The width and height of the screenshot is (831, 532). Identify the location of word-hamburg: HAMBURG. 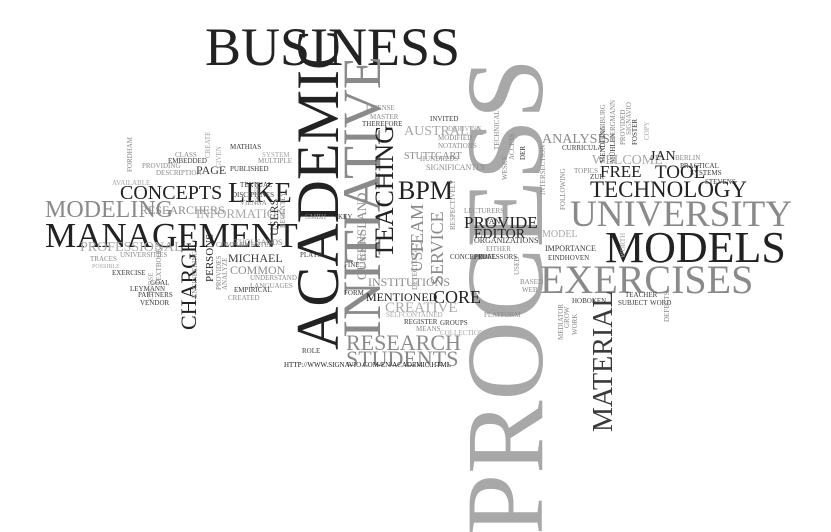
(603, 122).